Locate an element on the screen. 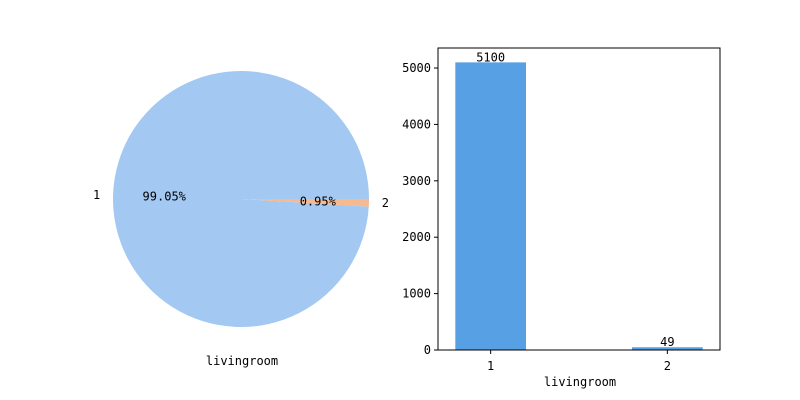 This screenshot has height=400, width=800. pie-category-label-2: 2 is located at coordinates (385, 203).